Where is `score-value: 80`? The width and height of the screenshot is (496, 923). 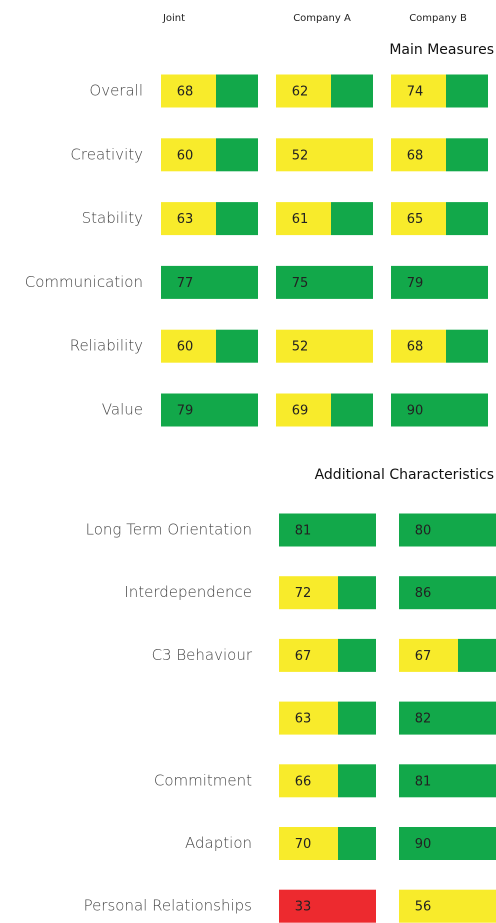 score-value: 80 is located at coordinates (423, 531).